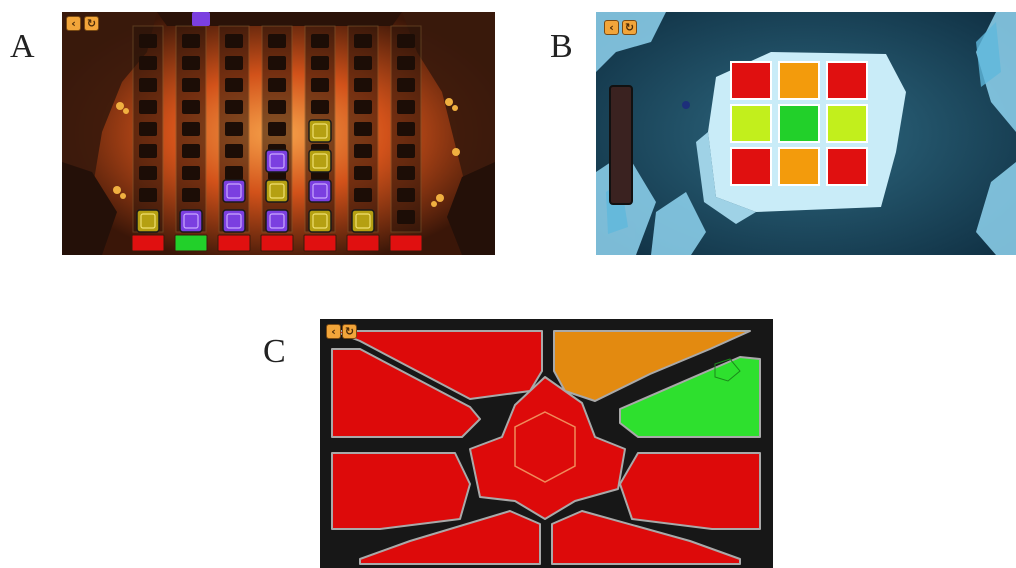 This screenshot has width=1016, height=568. I want to click on panel-label-b: B, so click(561, 46).